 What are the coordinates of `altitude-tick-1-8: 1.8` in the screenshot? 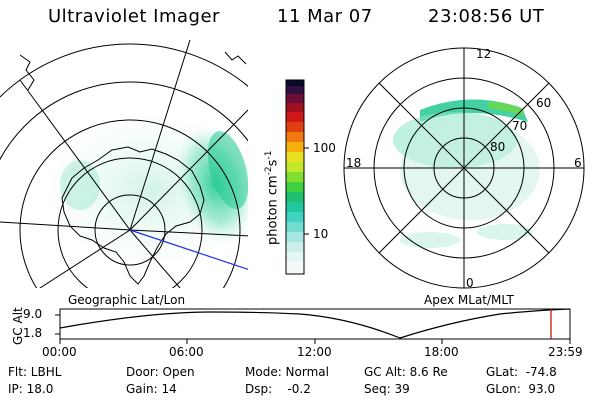 It's located at (33, 333).